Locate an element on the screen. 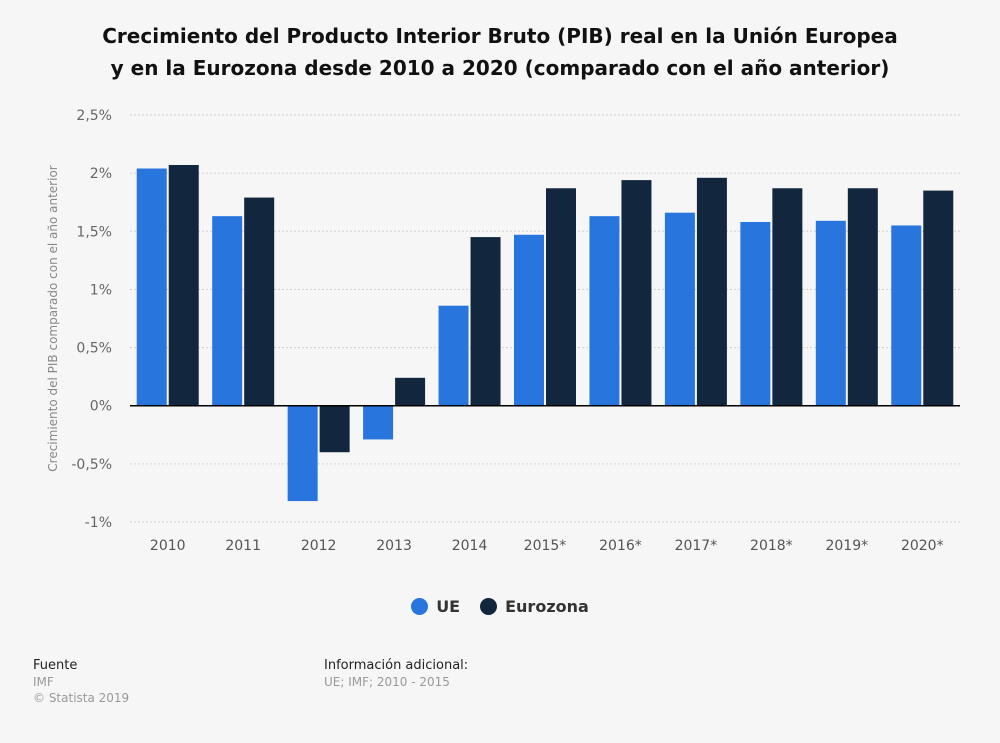  x-tick-label: 2013 is located at coordinates (394, 546).